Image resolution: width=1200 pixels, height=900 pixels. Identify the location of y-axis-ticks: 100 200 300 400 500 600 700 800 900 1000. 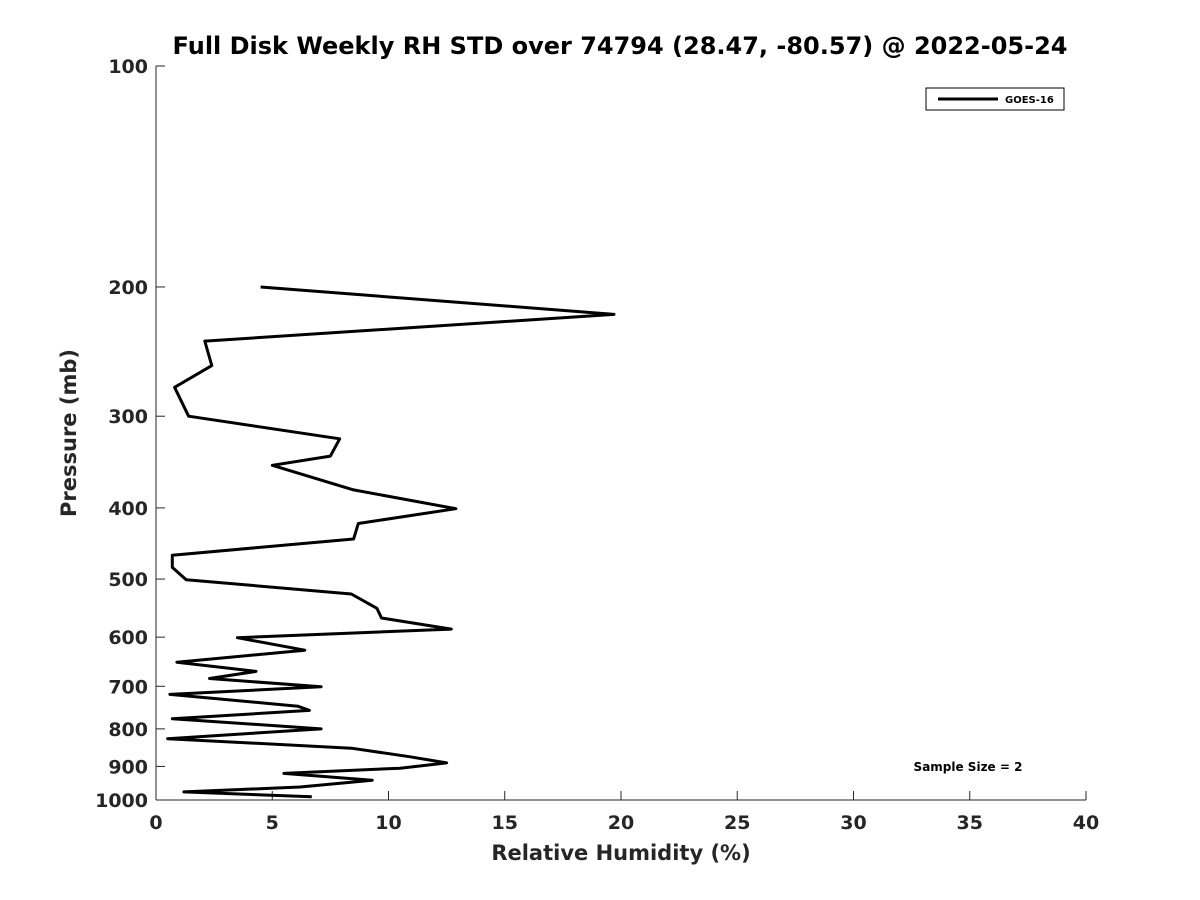
(130, 434).